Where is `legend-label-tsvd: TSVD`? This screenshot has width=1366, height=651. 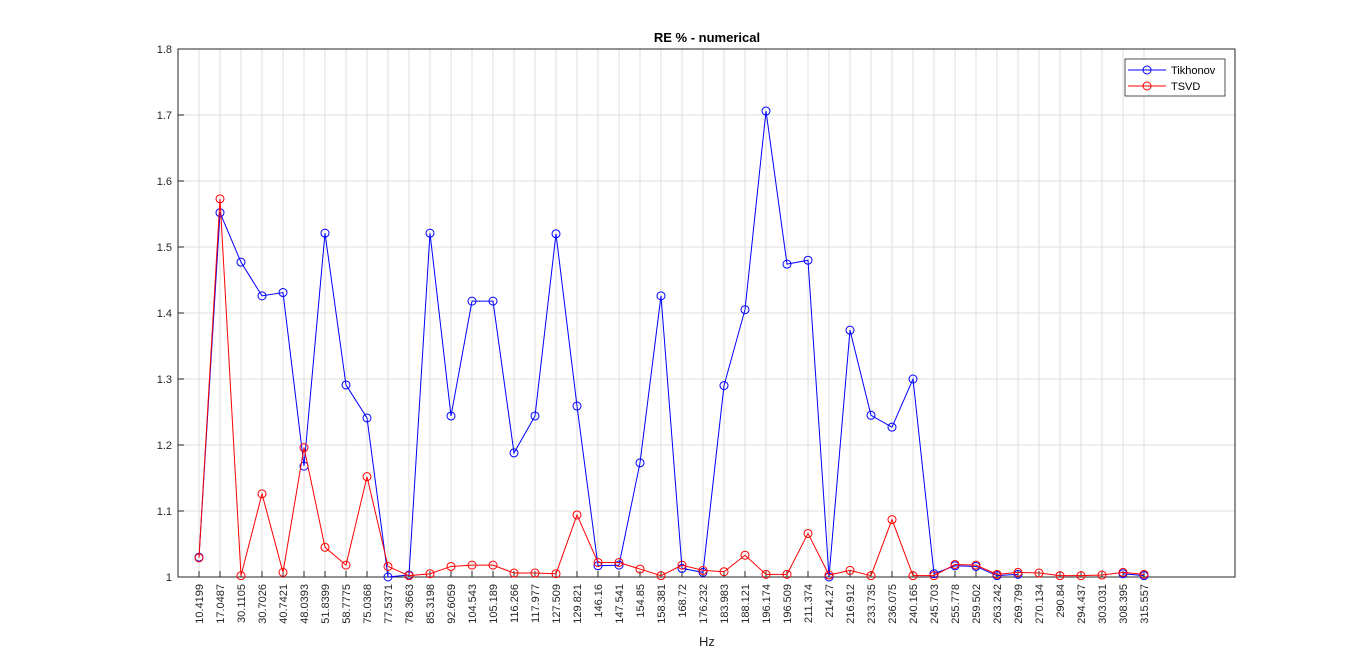 legend-label-tsvd: TSVD is located at coordinates (1185, 87).